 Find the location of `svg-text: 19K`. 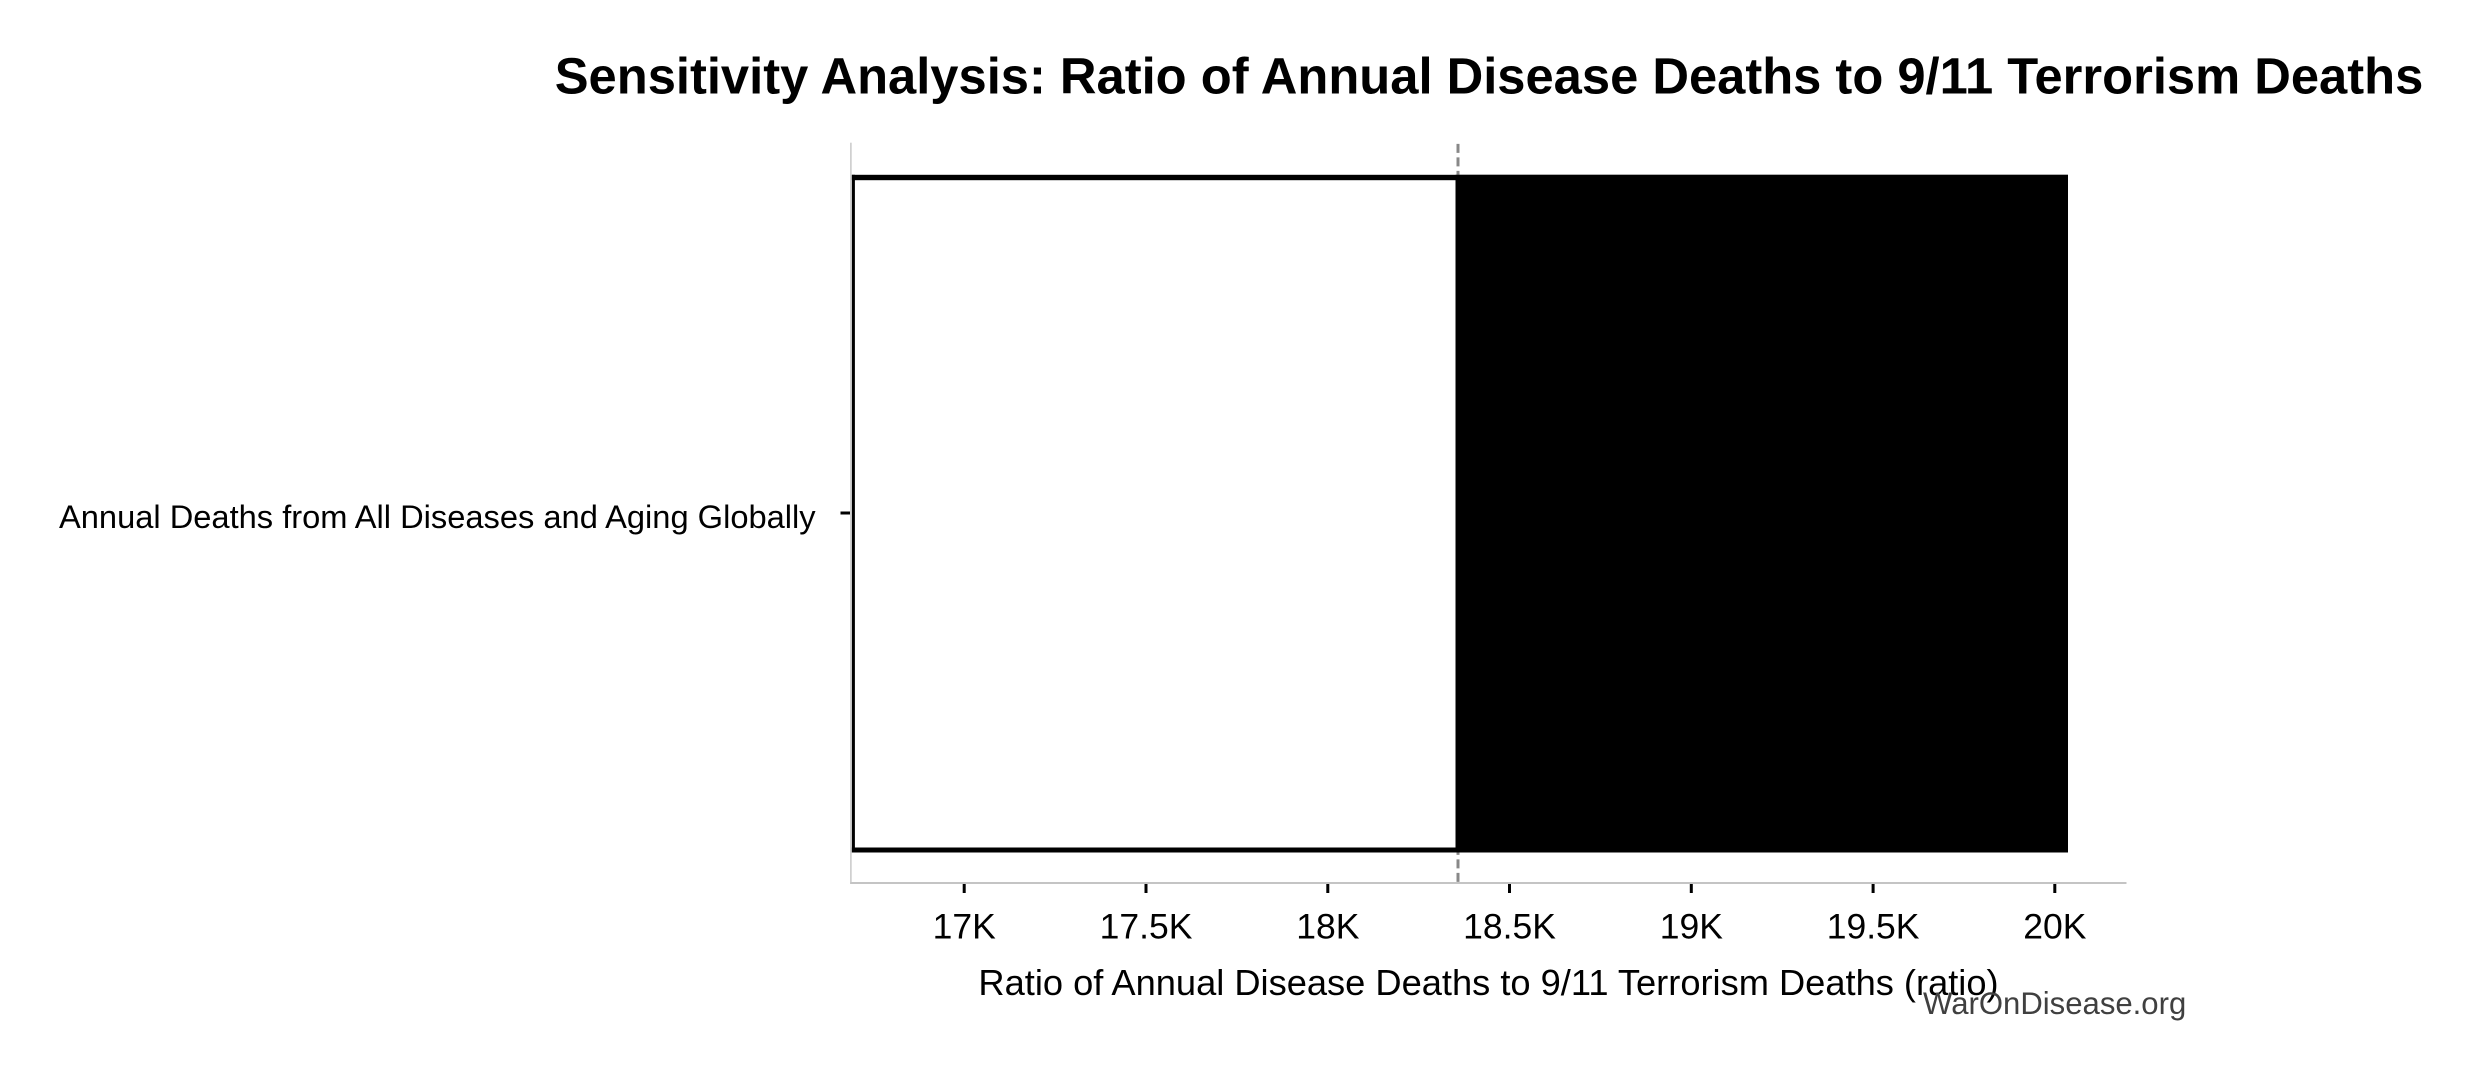

svg-text: 19K is located at coordinates (1691, 927).